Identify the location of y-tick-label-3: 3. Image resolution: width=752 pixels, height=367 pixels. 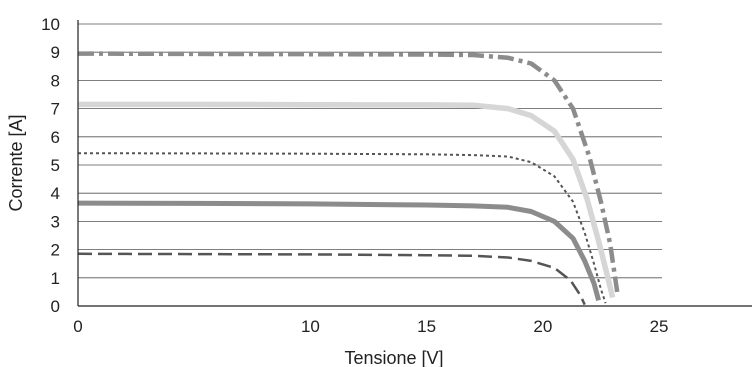
(55, 221).